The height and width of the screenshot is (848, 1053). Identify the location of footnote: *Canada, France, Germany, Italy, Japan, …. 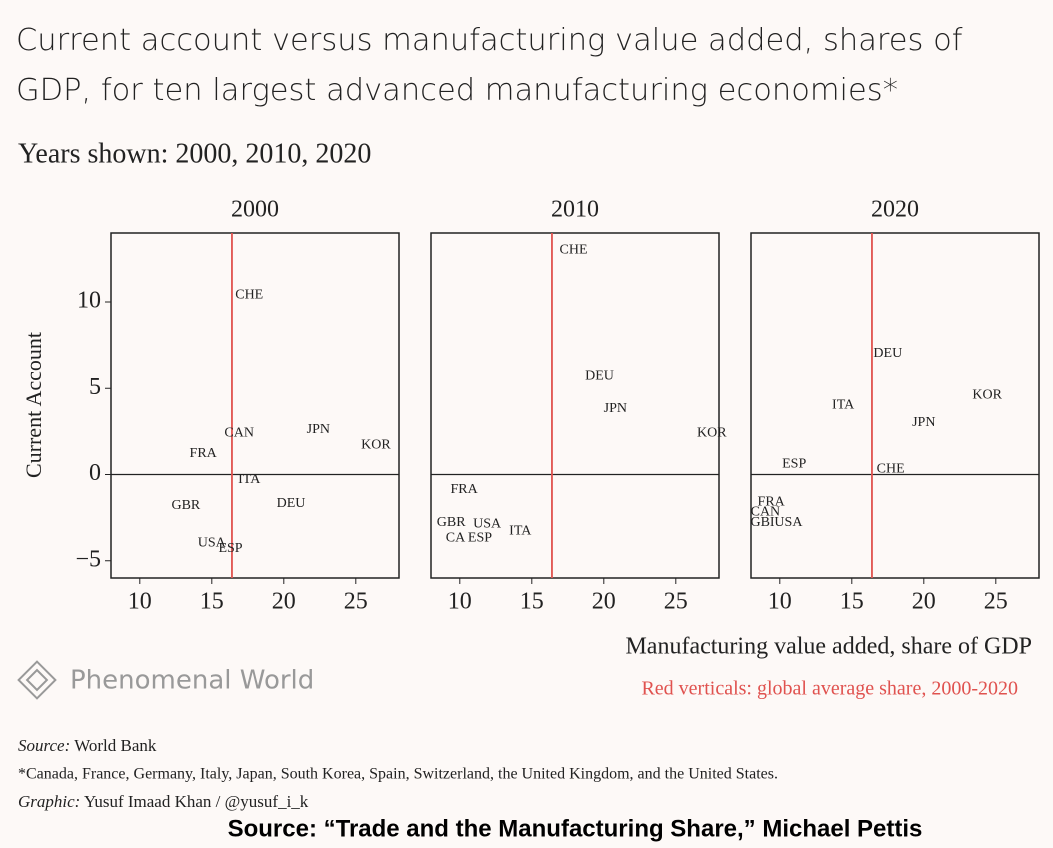
(398, 774).